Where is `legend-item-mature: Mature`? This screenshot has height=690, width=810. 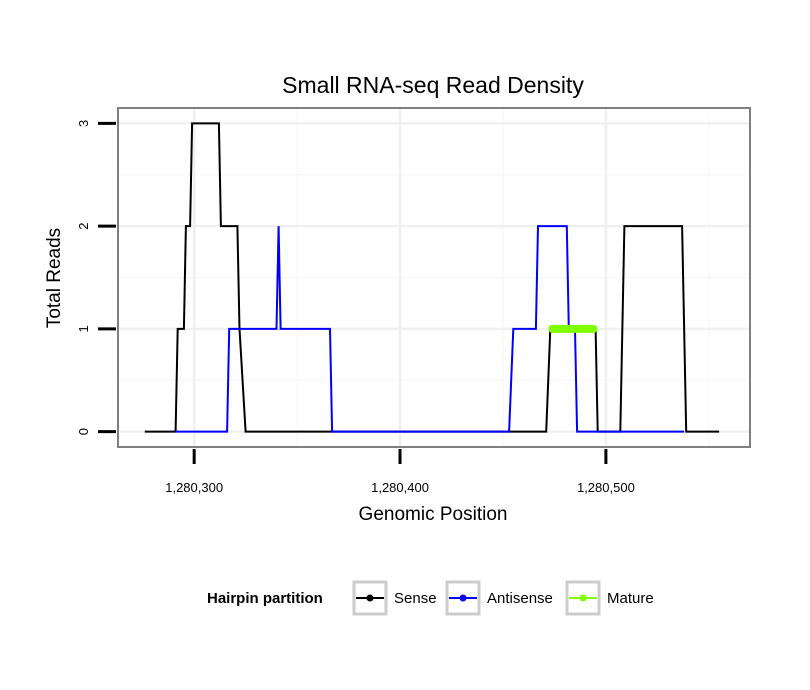 legend-item-mature: Mature is located at coordinates (609, 598).